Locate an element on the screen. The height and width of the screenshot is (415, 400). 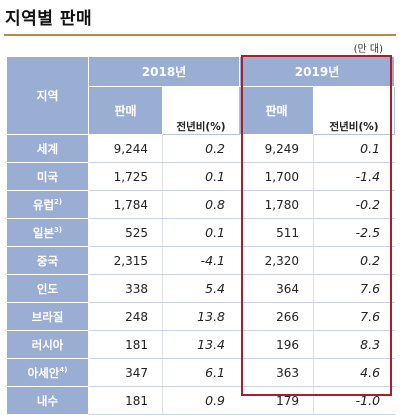
yoy-2018-cell: -4.1 is located at coordinates (201, 260).